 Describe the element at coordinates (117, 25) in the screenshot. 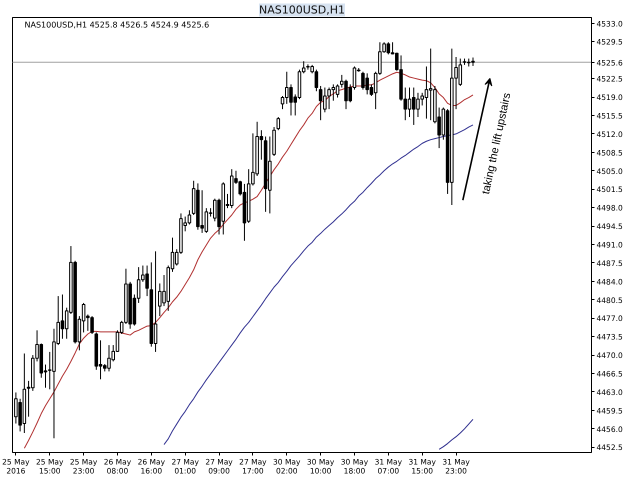

I see `chart-subtitle: NAS100USD,H1 4525.8 4526.5 4524.9 4525.6` at that location.